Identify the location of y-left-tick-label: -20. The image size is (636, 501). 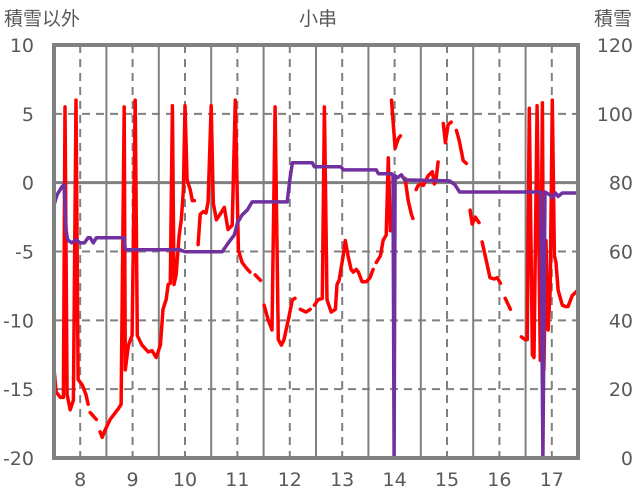
(18, 459).